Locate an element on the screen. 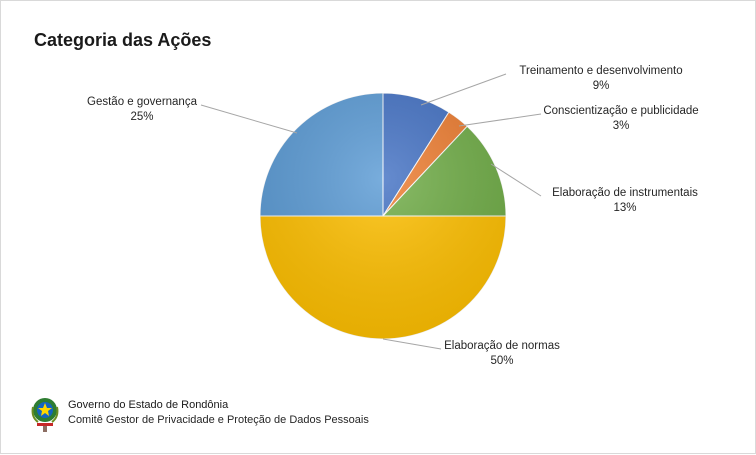 The width and height of the screenshot is (756, 455). slice-label-4: Elaboração de normas is located at coordinates (502, 346).